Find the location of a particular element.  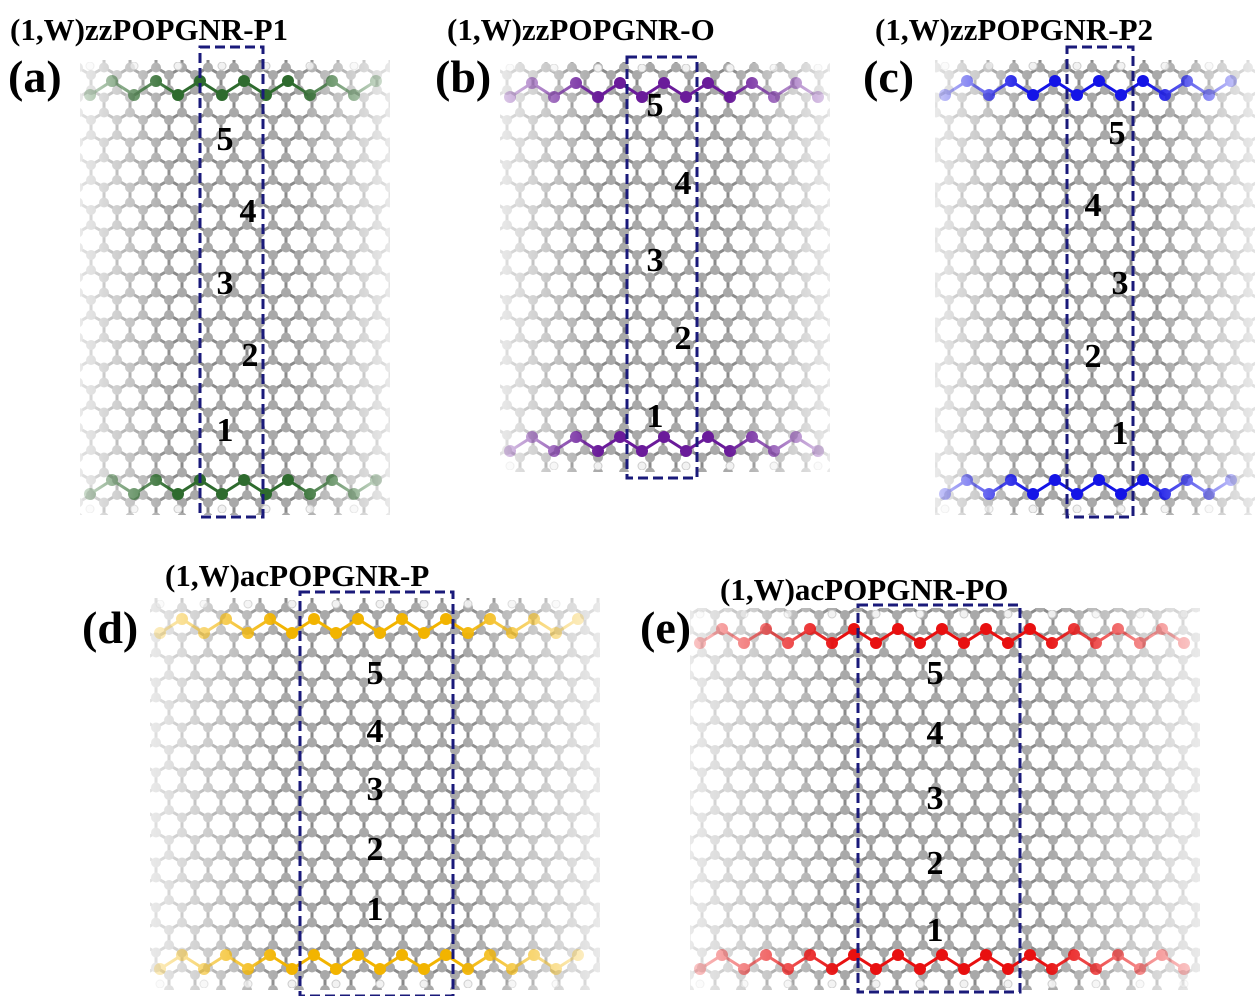

ring-number: 5 is located at coordinates (935, 673).